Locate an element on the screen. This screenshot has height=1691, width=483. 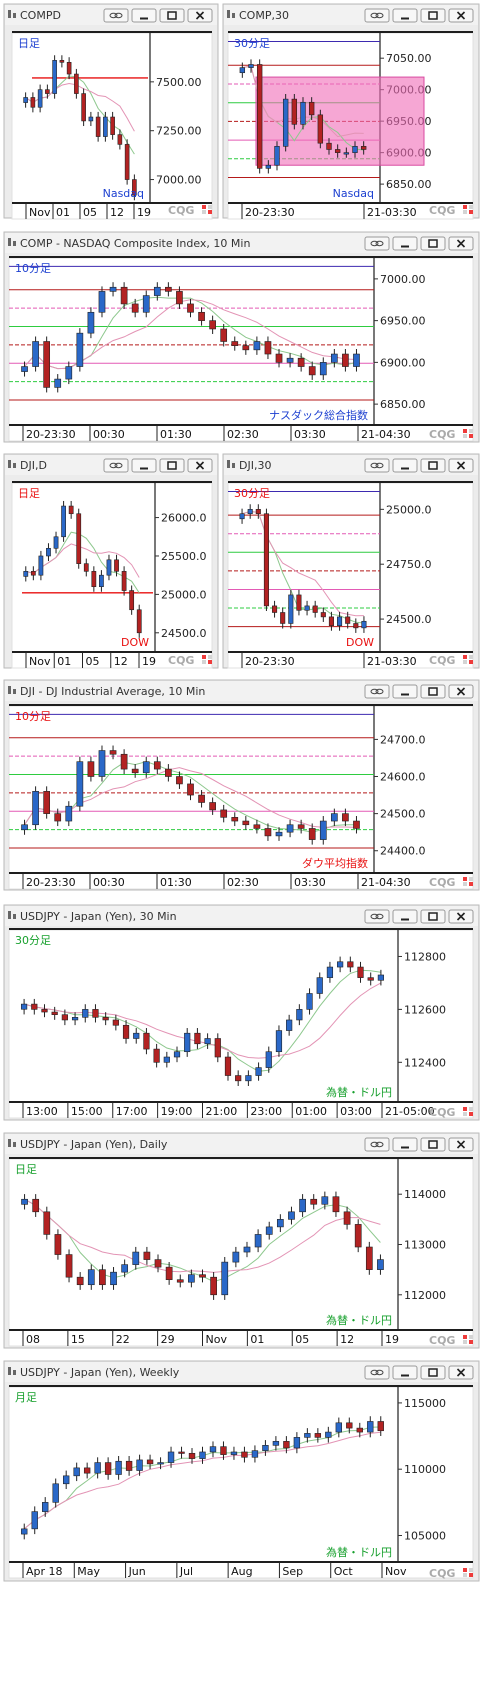
period-label: 30分足 is located at coordinates (252, 43).